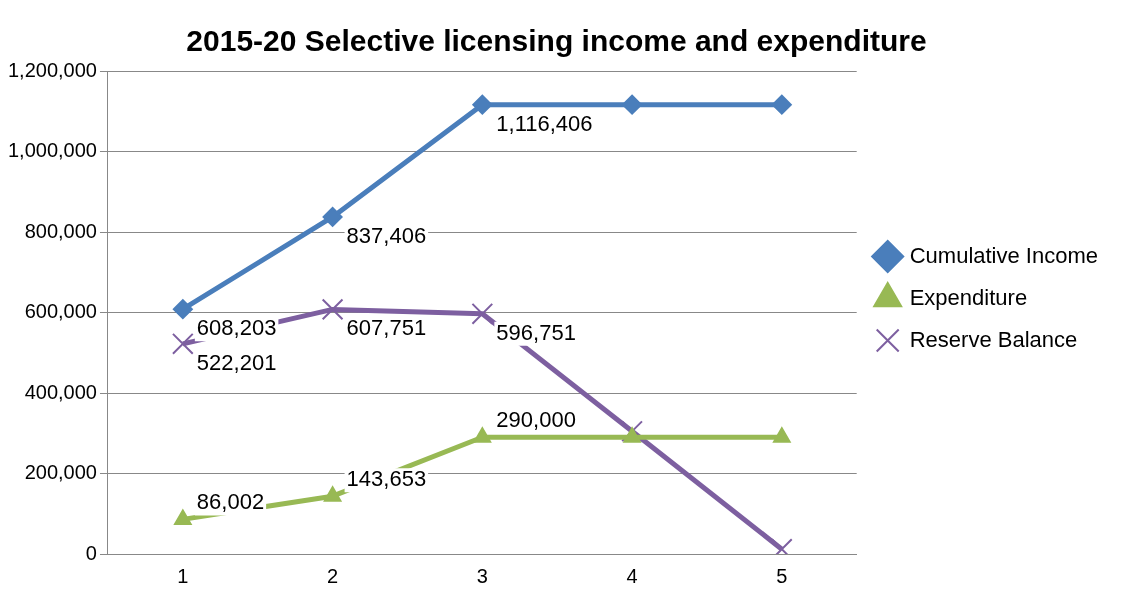 Image resolution: width=1123 pixels, height=597 pixels. What do you see at coordinates (544, 123) in the screenshot?
I see `data-label: 1,116,406` at bounding box center [544, 123].